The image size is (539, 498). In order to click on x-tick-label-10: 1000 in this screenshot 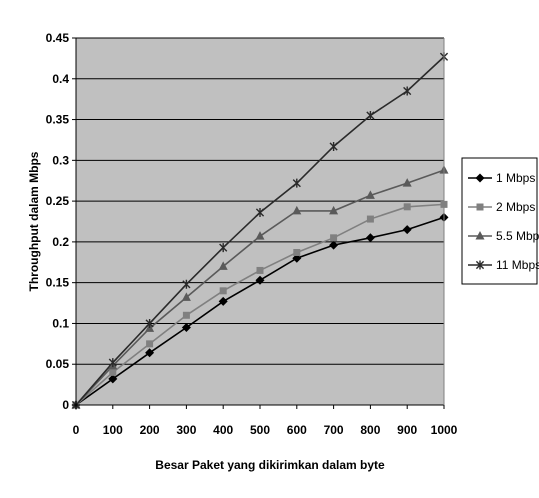, I will do `click(444, 430)`.